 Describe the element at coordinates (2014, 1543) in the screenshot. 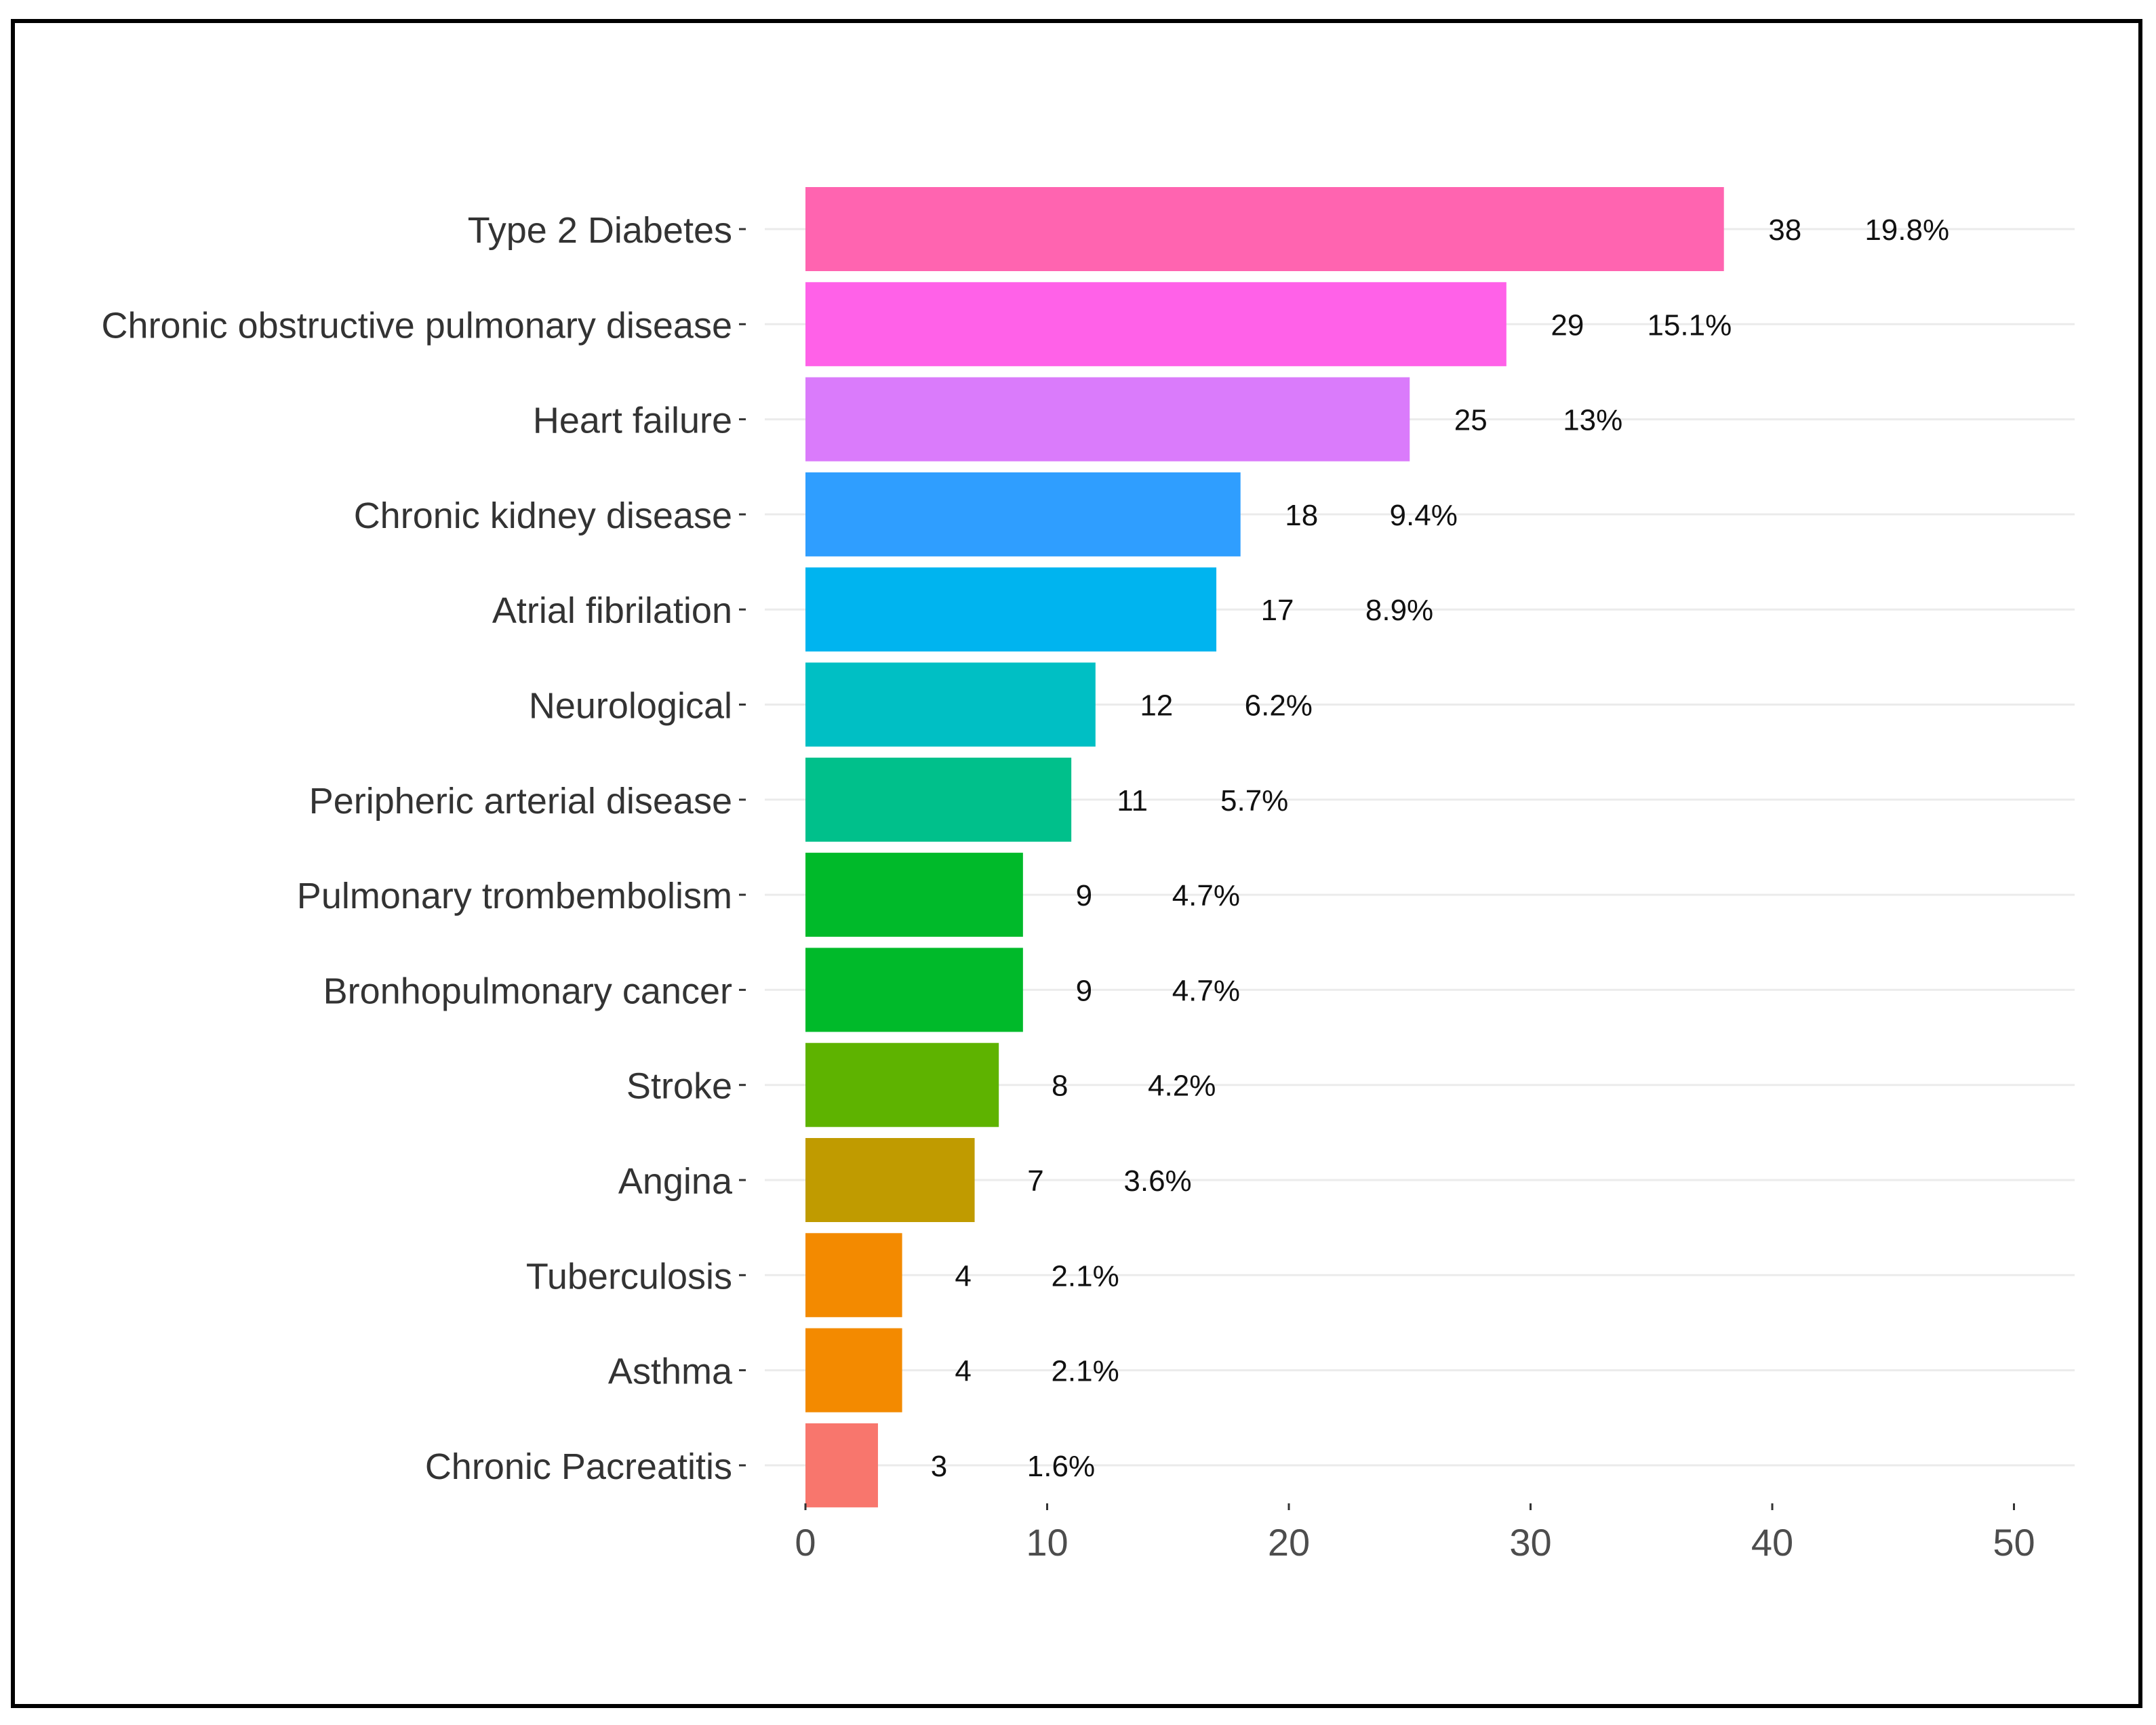

I see `x-tick-label: 50` at that location.